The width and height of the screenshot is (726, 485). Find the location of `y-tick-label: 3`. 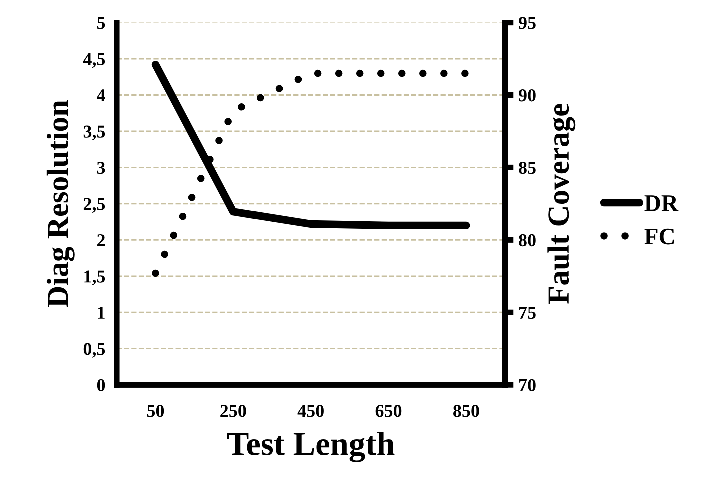

y-tick-label: 3 is located at coordinates (101, 168).